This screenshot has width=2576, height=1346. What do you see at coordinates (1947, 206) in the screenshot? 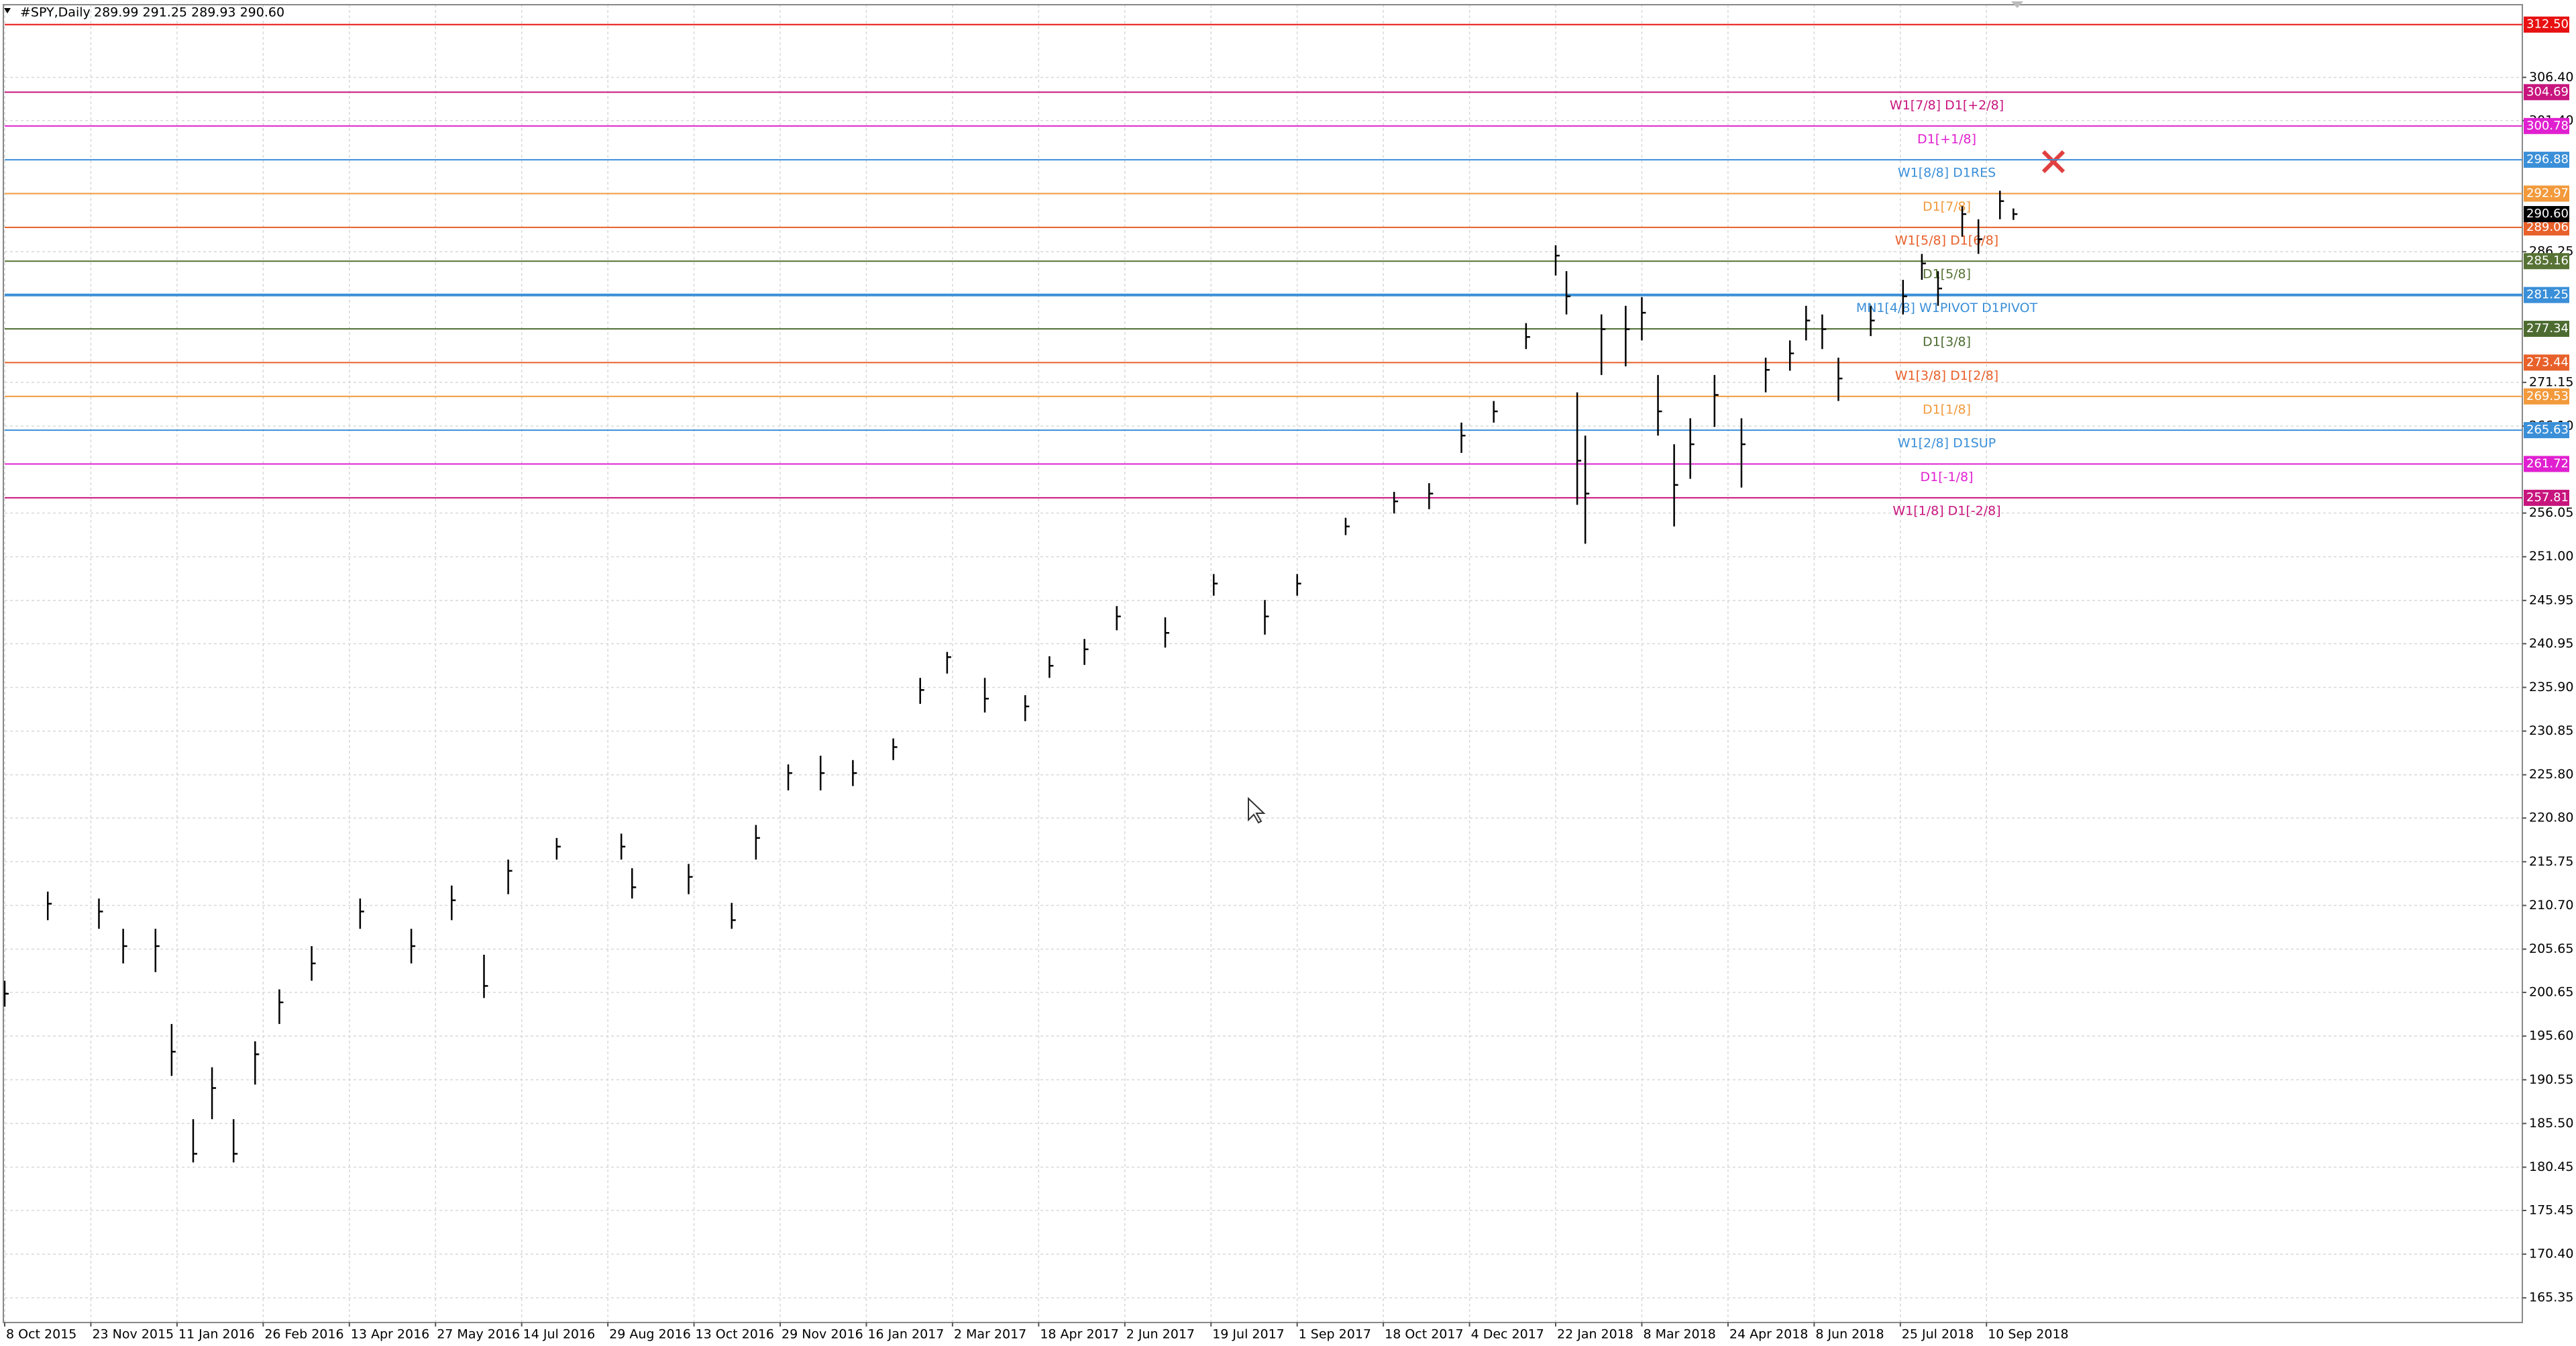
I see `level-label: D1[7/8]` at bounding box center [1947, 206].